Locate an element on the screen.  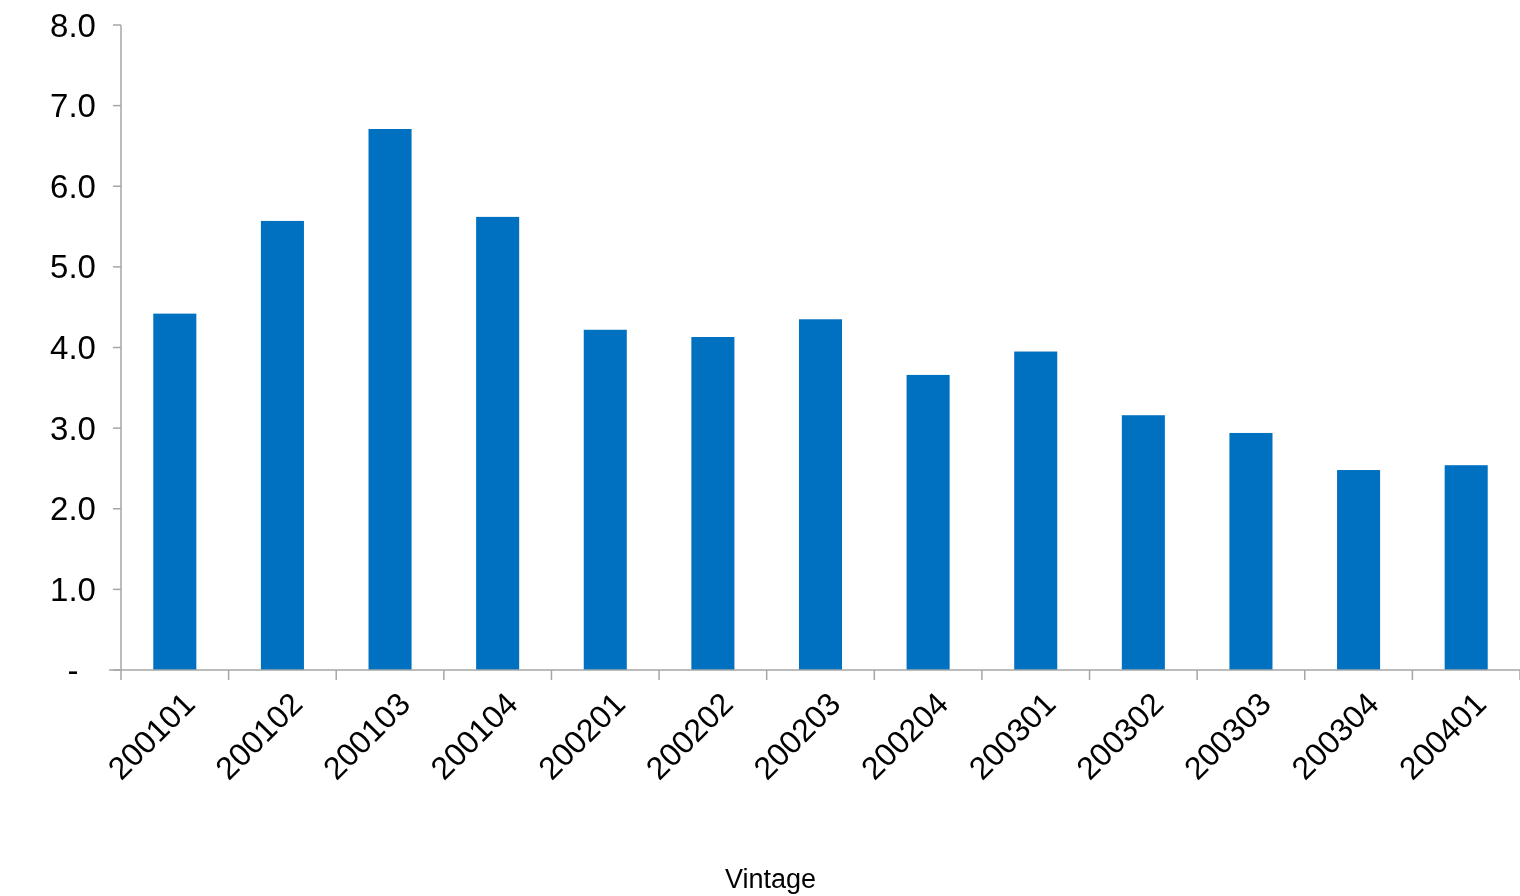
y-tick-label: 7.0 is located at coordinates (73, 106).